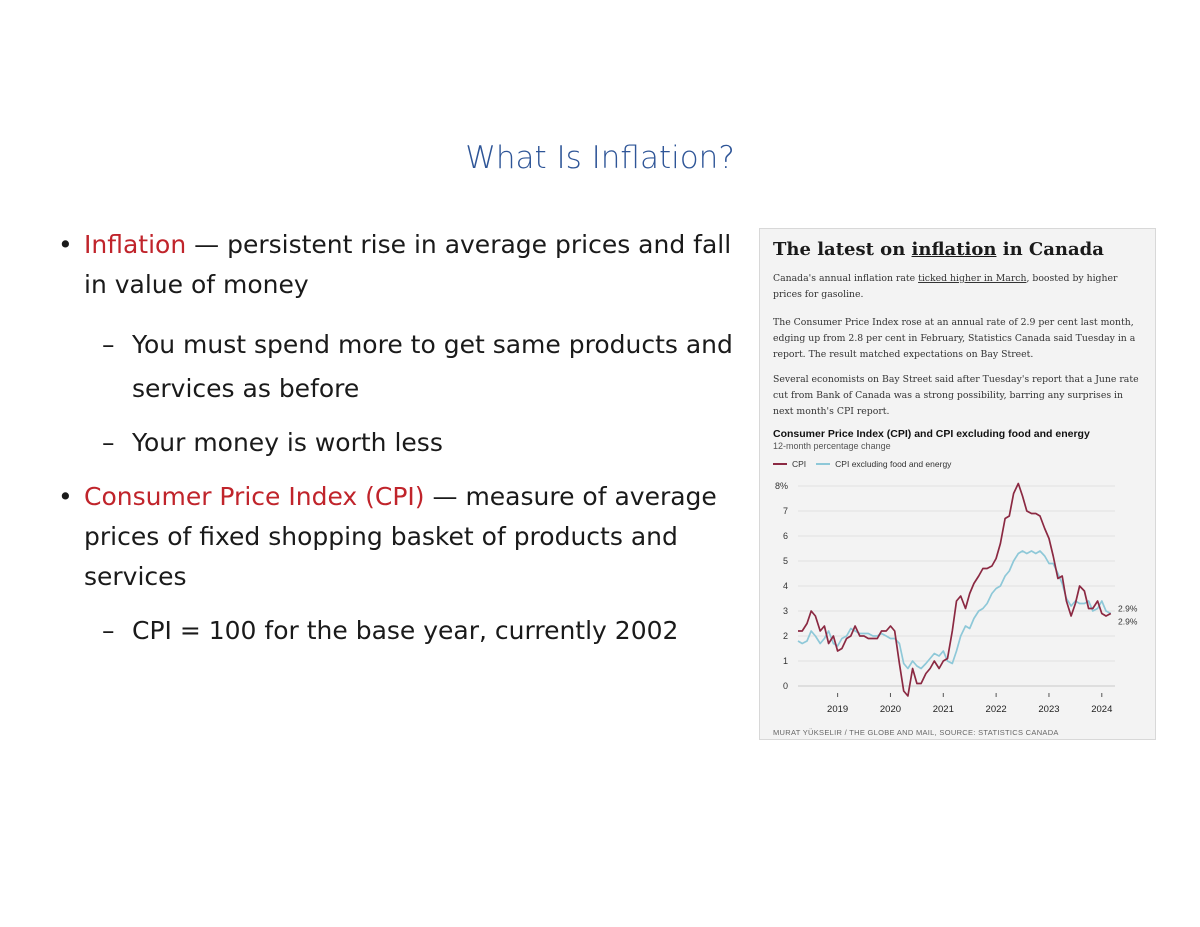 This screenshot has width=1200, height=927. What do you see at coordinates (832, 446) in the screenshot?
I see `chart-subtitle: 12-month percentage change` at bounding box center [832, 446].